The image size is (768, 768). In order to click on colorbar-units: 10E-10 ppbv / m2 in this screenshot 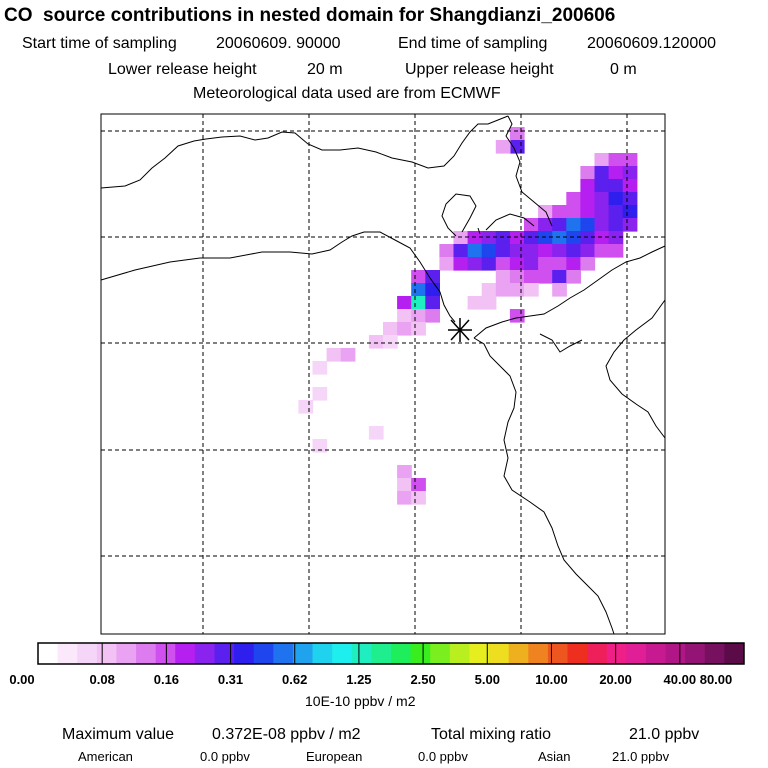, I will do `click(360, 701)`.